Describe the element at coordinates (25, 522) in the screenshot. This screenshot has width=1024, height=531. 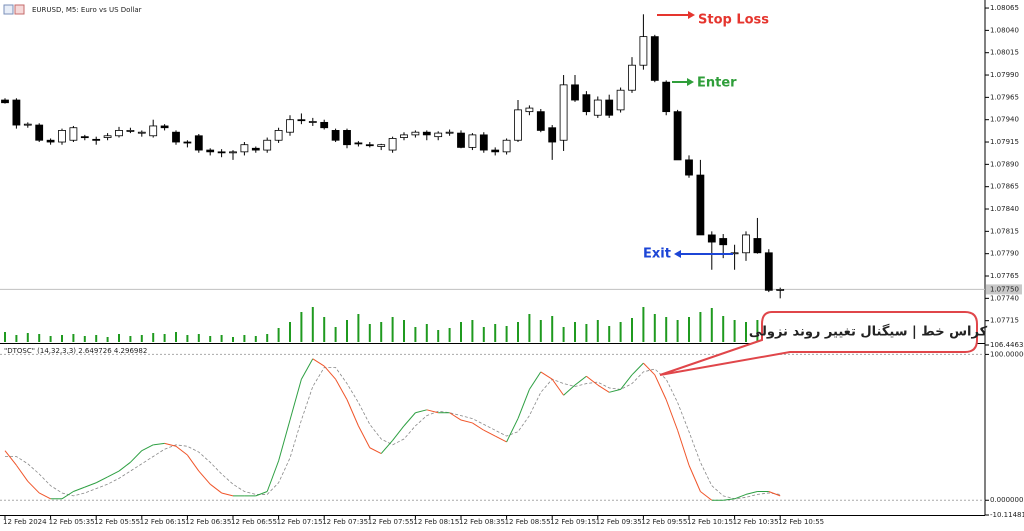
I see `x-tick-label: 12 Feb 2024` at that location.